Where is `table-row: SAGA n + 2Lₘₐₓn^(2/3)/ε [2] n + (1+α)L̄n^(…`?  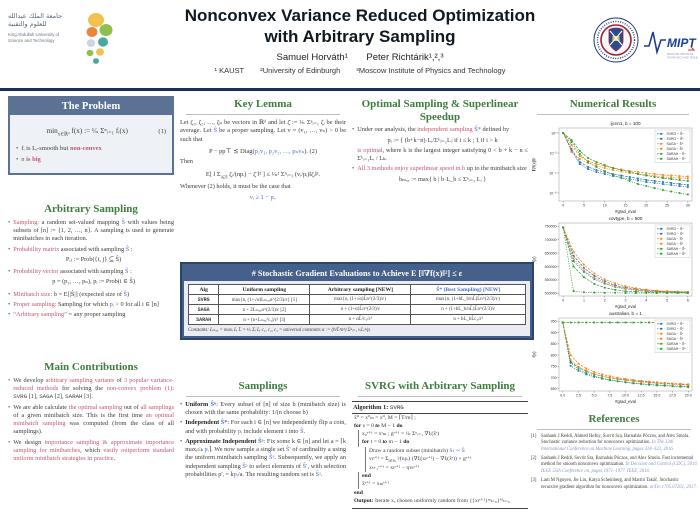
table-row: SAGA n + 2Lₘₐₓn^(2/3)/ε [2] n + (1+α)L̄n^(… is located at coordinates (356, 309).